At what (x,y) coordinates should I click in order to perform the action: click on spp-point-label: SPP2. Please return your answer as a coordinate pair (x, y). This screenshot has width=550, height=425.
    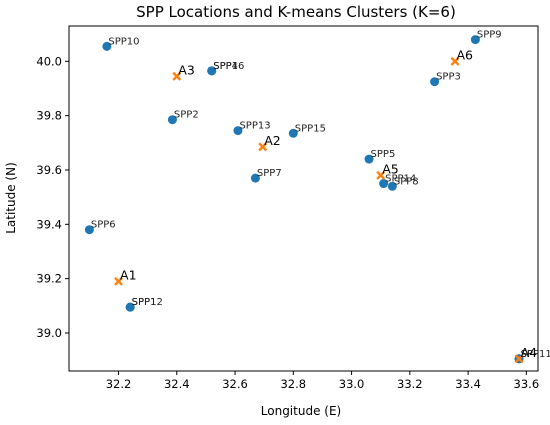
    Looking at the image, I should click on (186, 115).